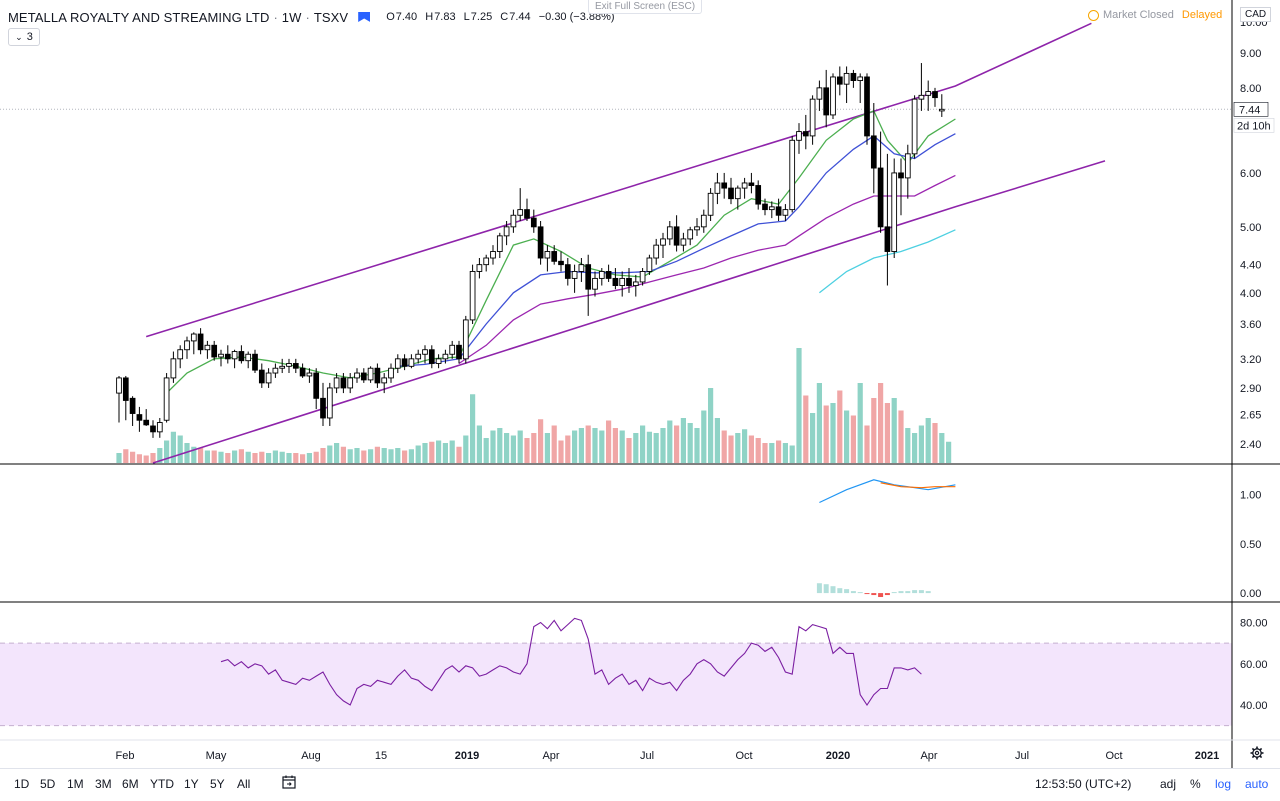  I want to click on range-button-3m: 3M, so click(103, 784).